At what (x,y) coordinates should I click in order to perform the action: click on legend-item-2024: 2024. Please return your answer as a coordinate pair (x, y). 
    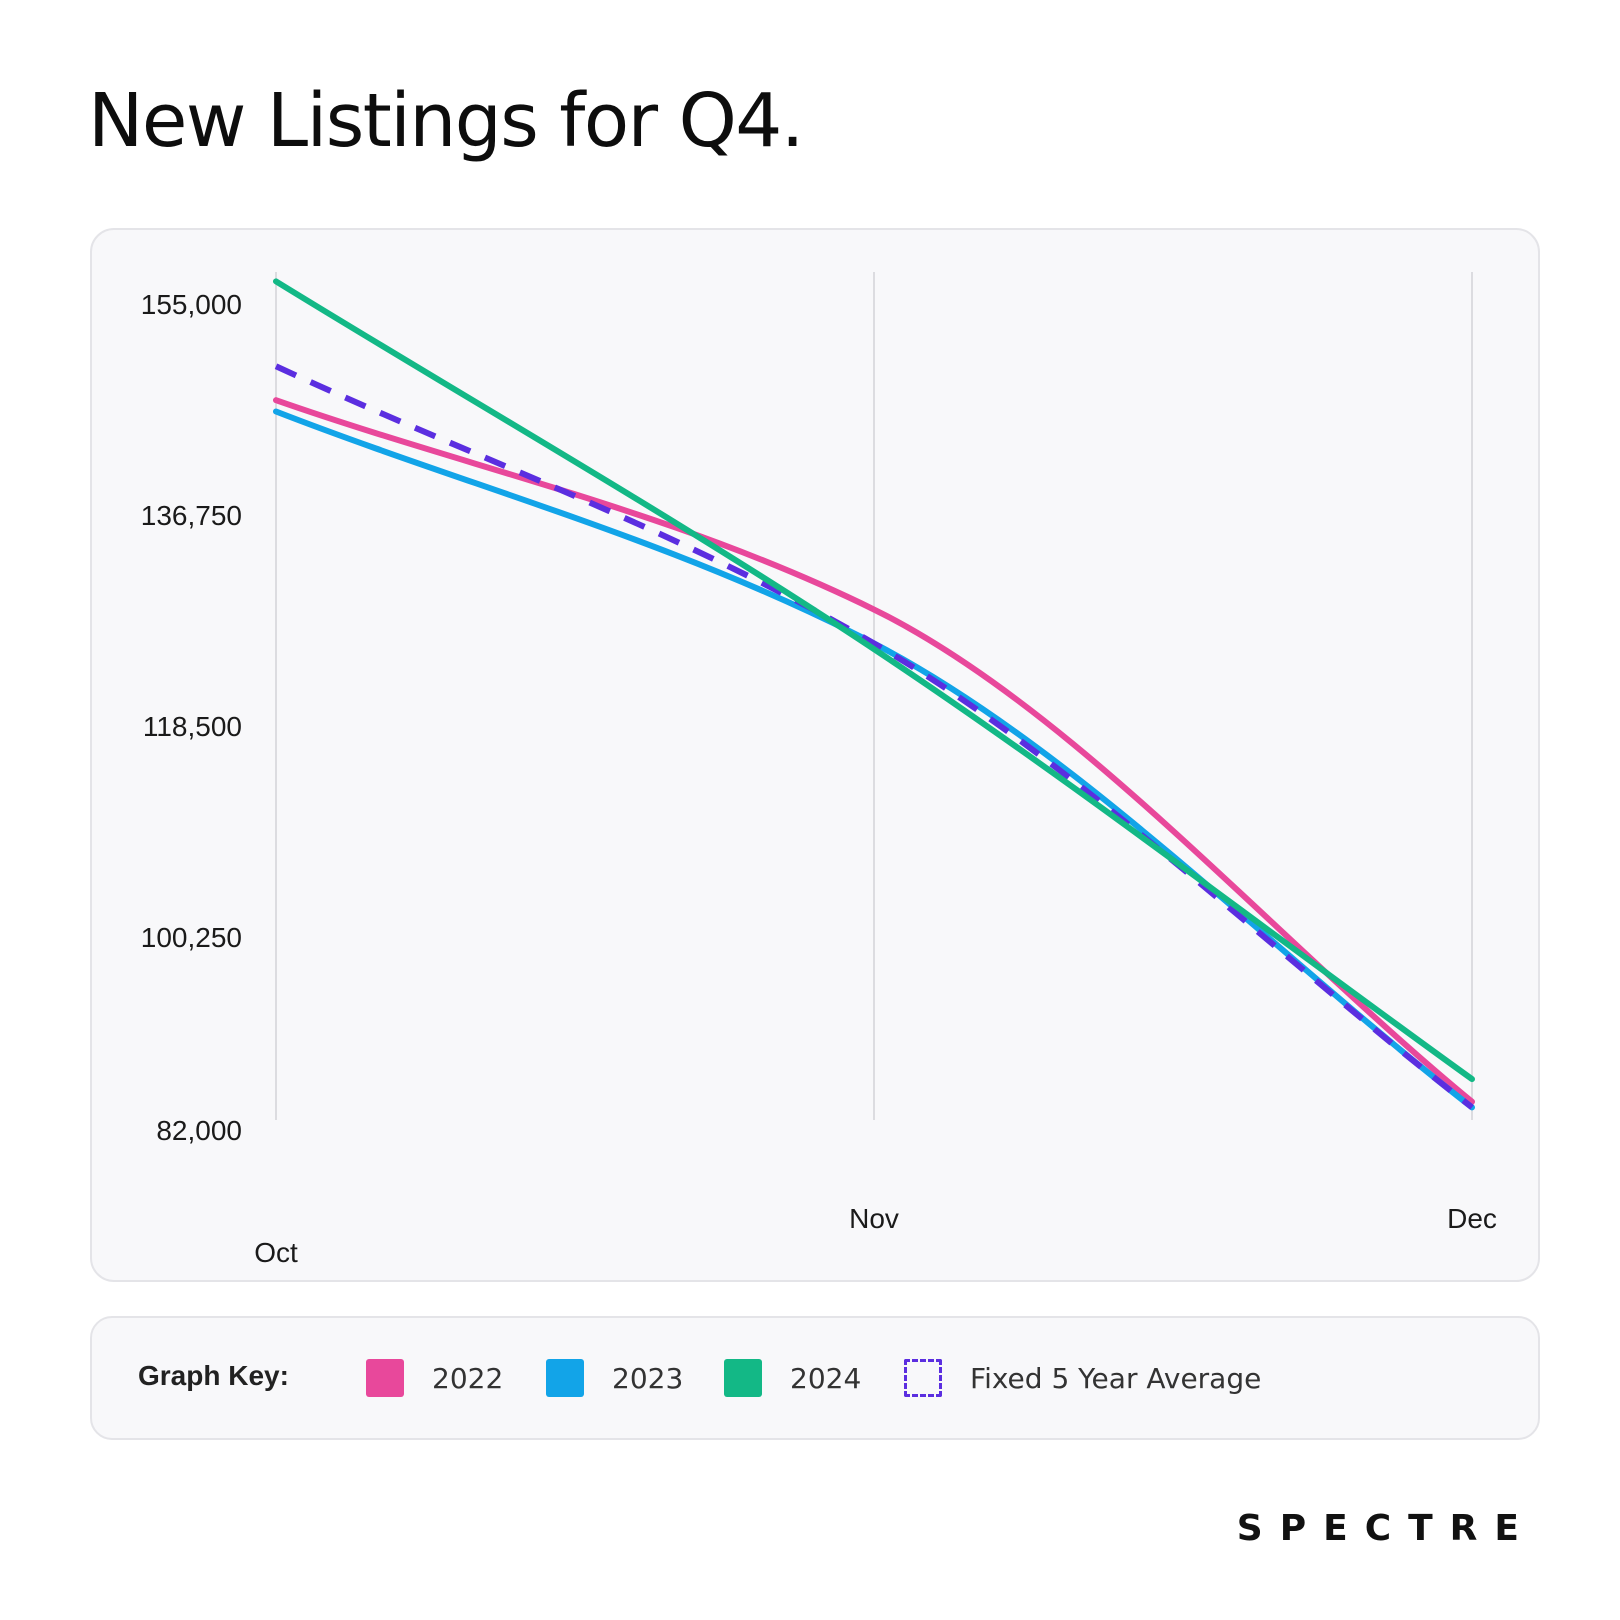
    Looking at the image, I should click on (792, 1378).